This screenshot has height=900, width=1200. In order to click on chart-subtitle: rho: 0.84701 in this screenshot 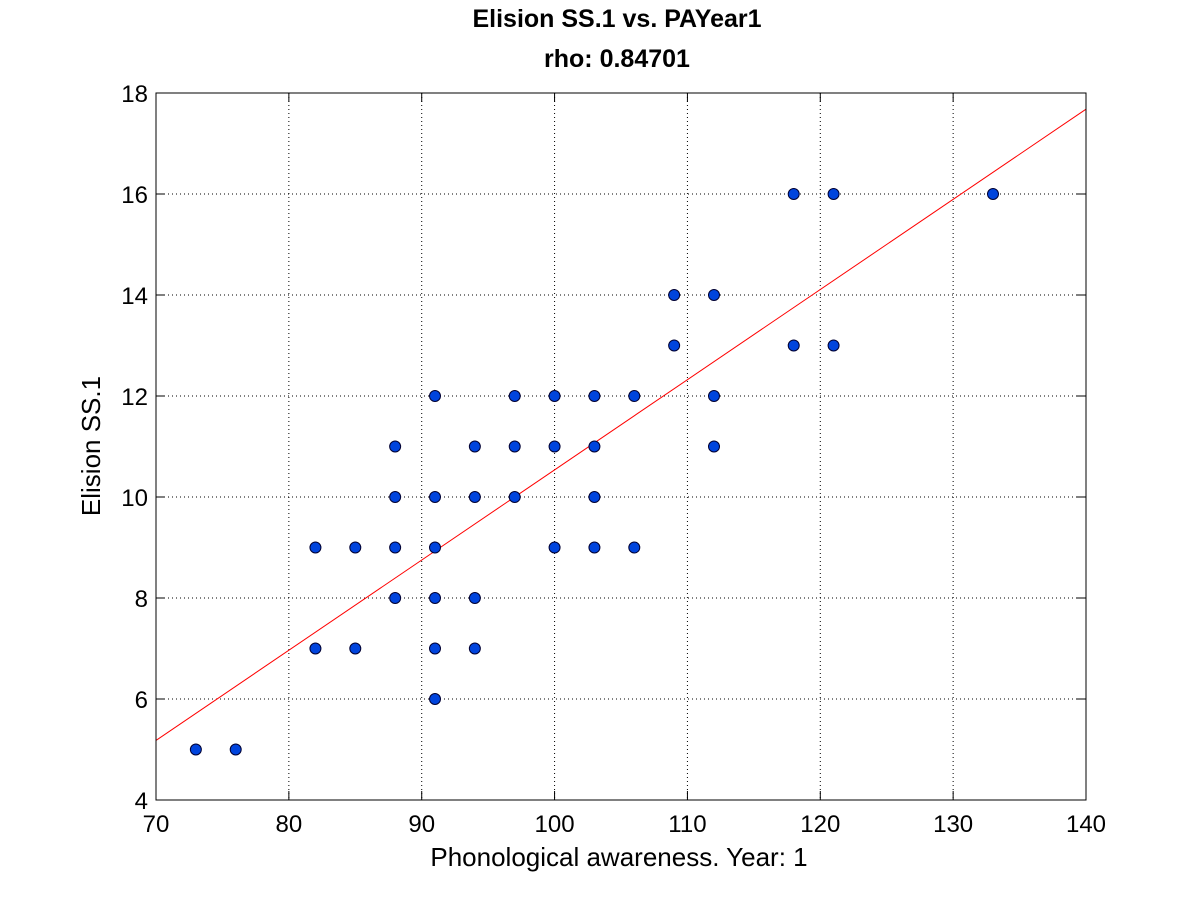, I will do `click(617, 59)`.